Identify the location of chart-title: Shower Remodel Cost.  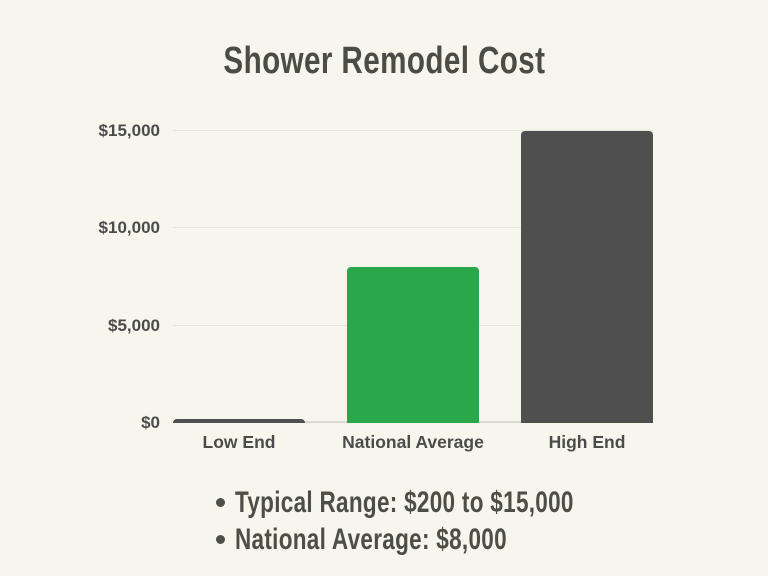
(384, 61).